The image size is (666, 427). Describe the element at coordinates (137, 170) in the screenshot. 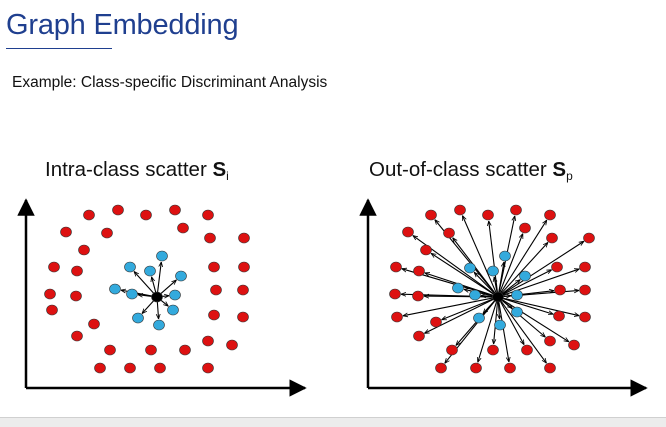

I see `panel-title-intra-class: Intra-class scatter Si` at that location.